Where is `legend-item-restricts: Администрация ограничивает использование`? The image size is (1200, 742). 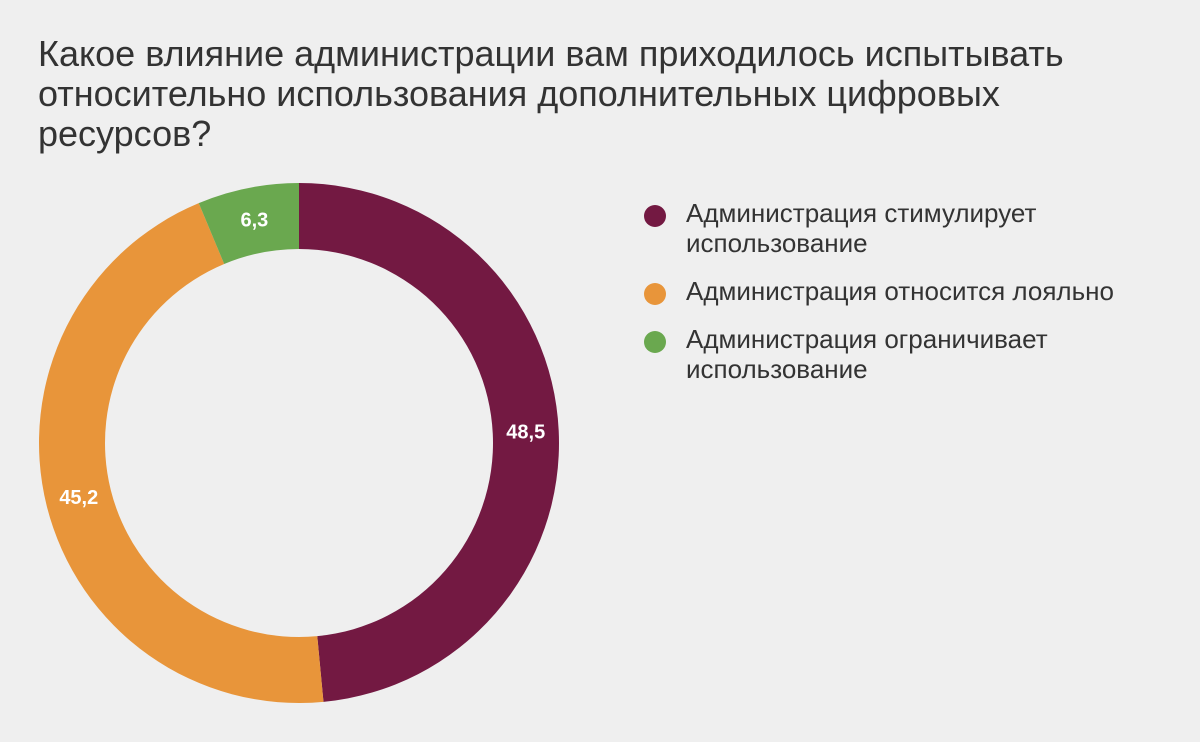 legend-item-restricts: Администрация ограничивает использование is located at coordinates (914, 354).